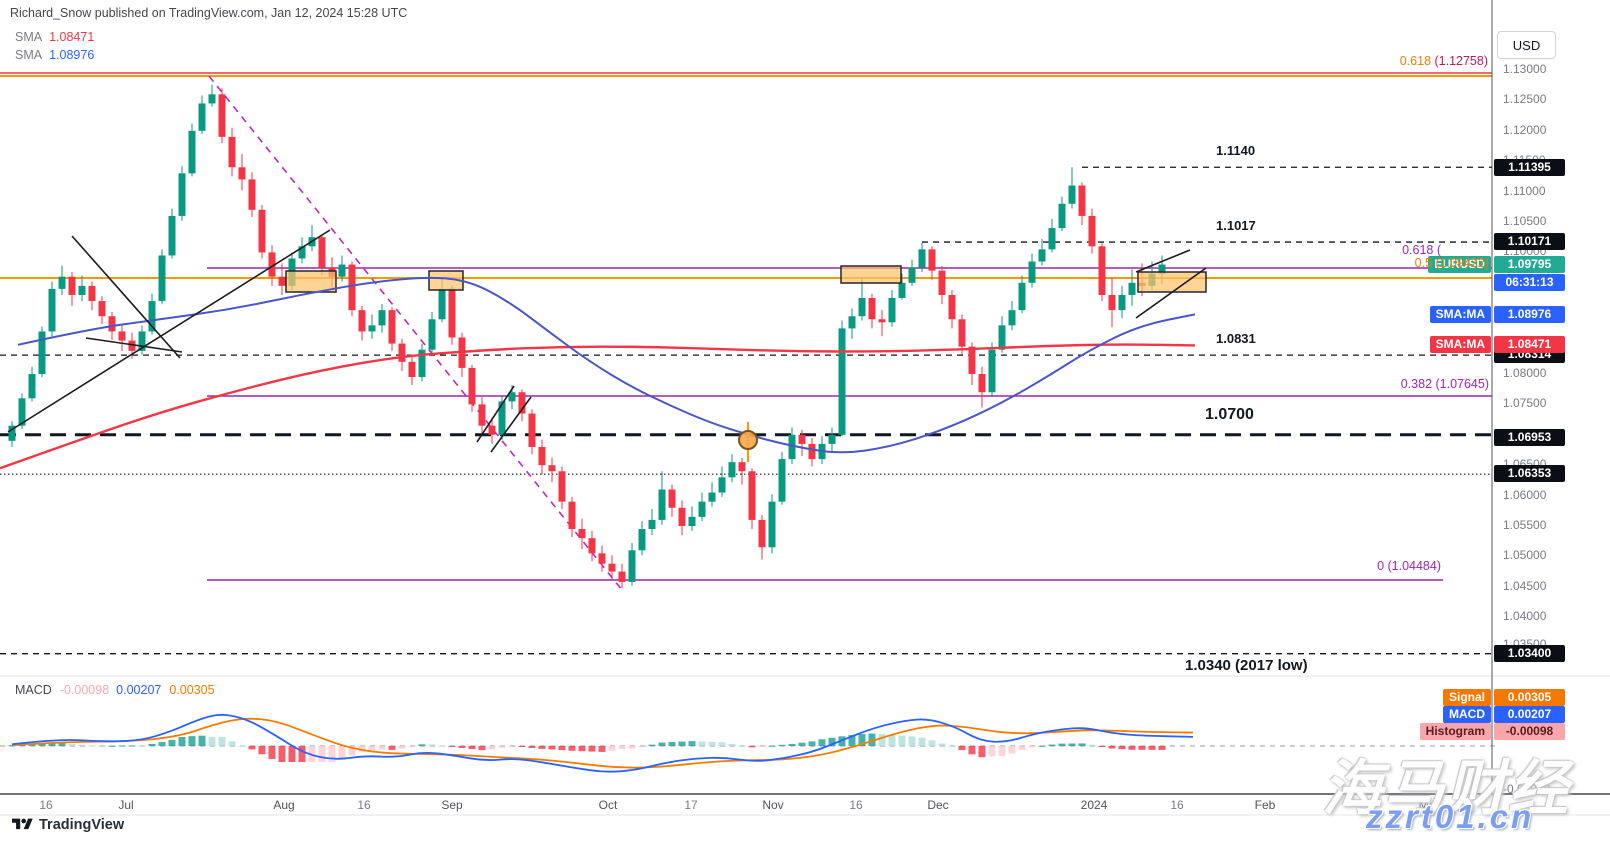 The width and height of the screenshot is (1610, 857). What do you see at coordinates (33, 690) in the screenshot?
I see `macd-label: MACD` at bounding box center [33, 690].